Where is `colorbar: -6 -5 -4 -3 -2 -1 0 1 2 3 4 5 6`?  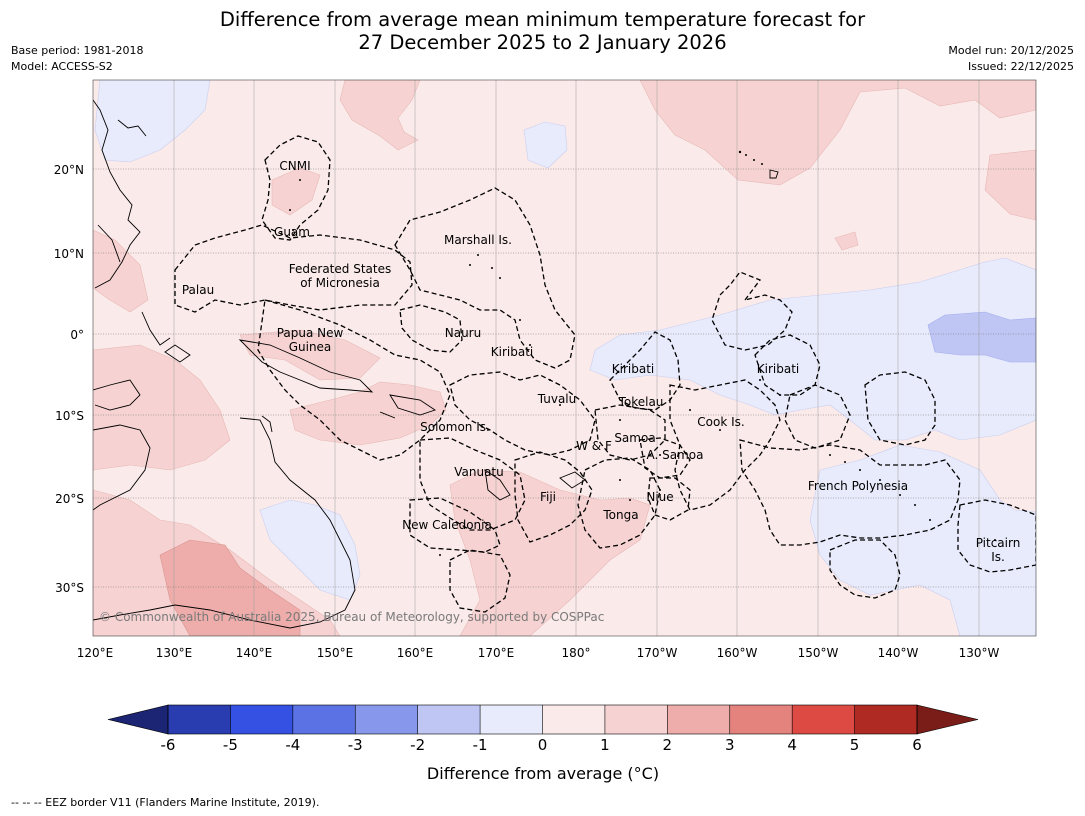 colorbar: -6 -5 -4 -3 -2 -1 0 1 2 3 4 5 6 is located at coordinates (543, 729).